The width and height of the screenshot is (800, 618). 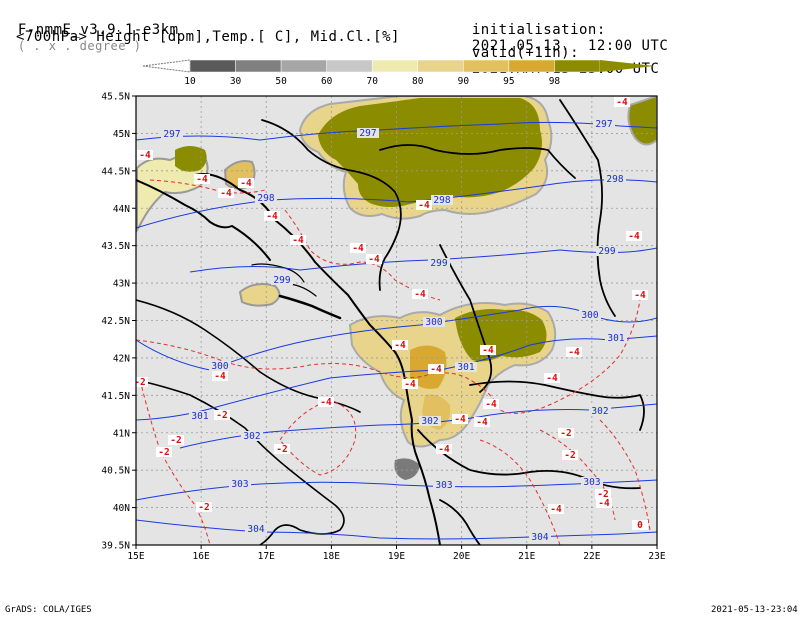 I want to click on height-label: 298, so click(x=441, y=200).